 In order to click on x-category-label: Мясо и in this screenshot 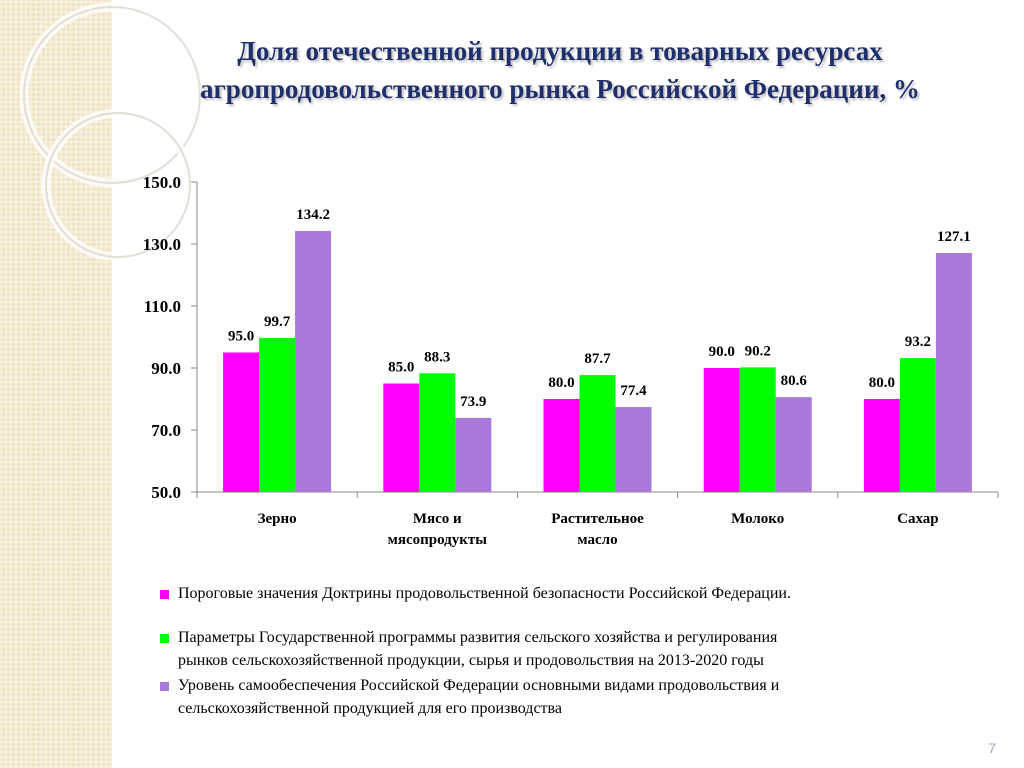, I will do `click(437, 519)`.